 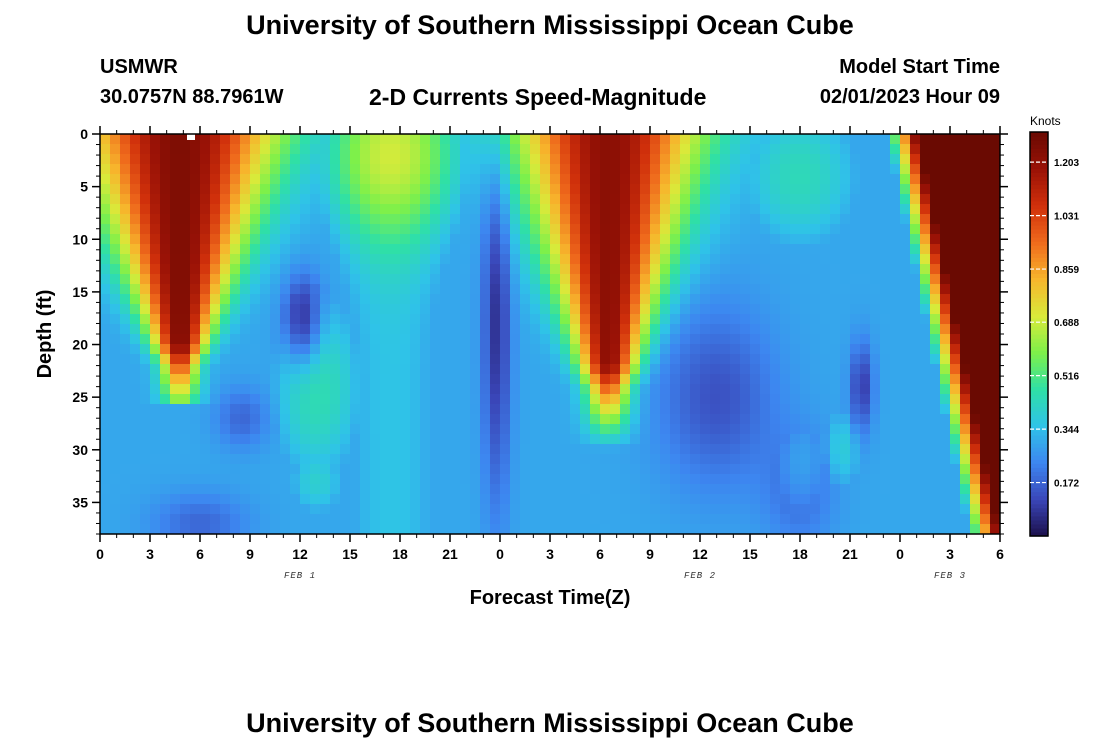 What do you see at coordinates (400, 554) in the screenshot?
I see `x-tick-label: 18` at bounding box center [400, 554].